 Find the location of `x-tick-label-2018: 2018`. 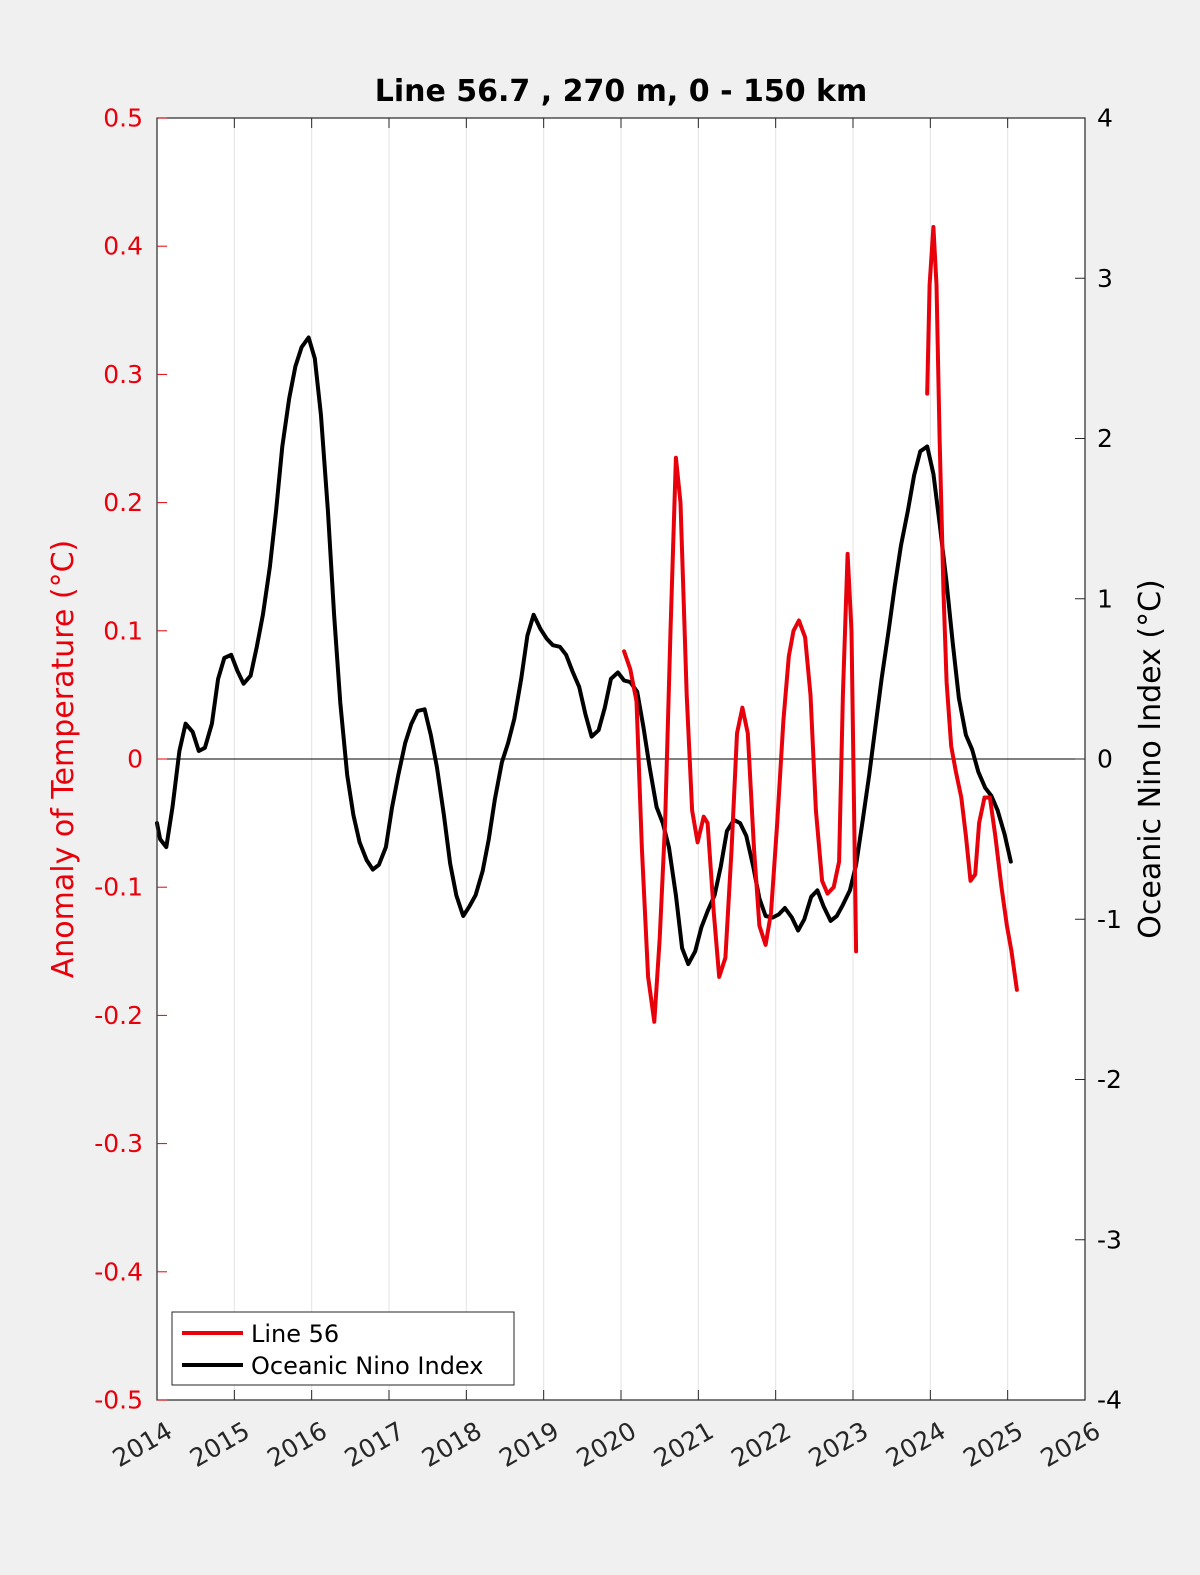

x-tick-label-2018: 2018 is located at coordinates (452, 1444).